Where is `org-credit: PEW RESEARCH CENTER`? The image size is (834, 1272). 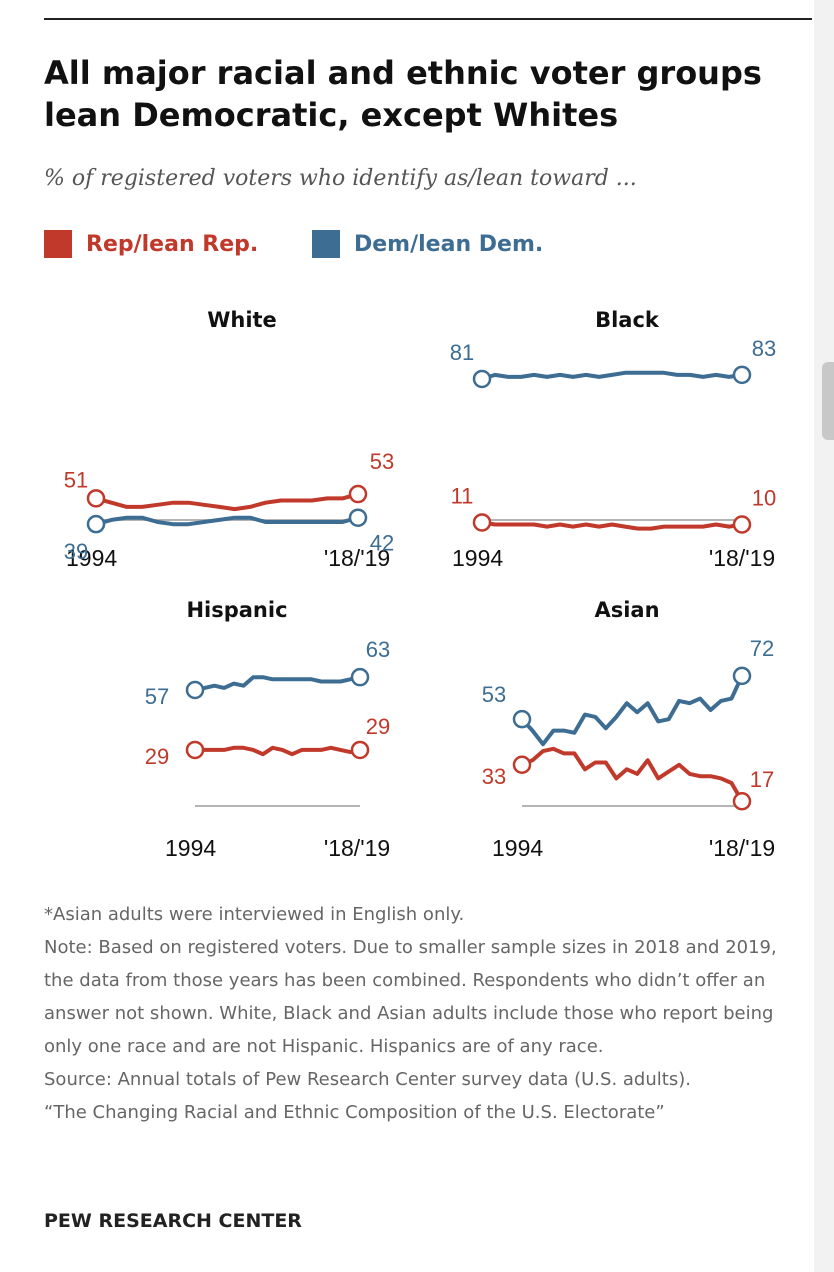 org-credit: PEW RESEARCH CENTER is located at coordinates (173, 1221).